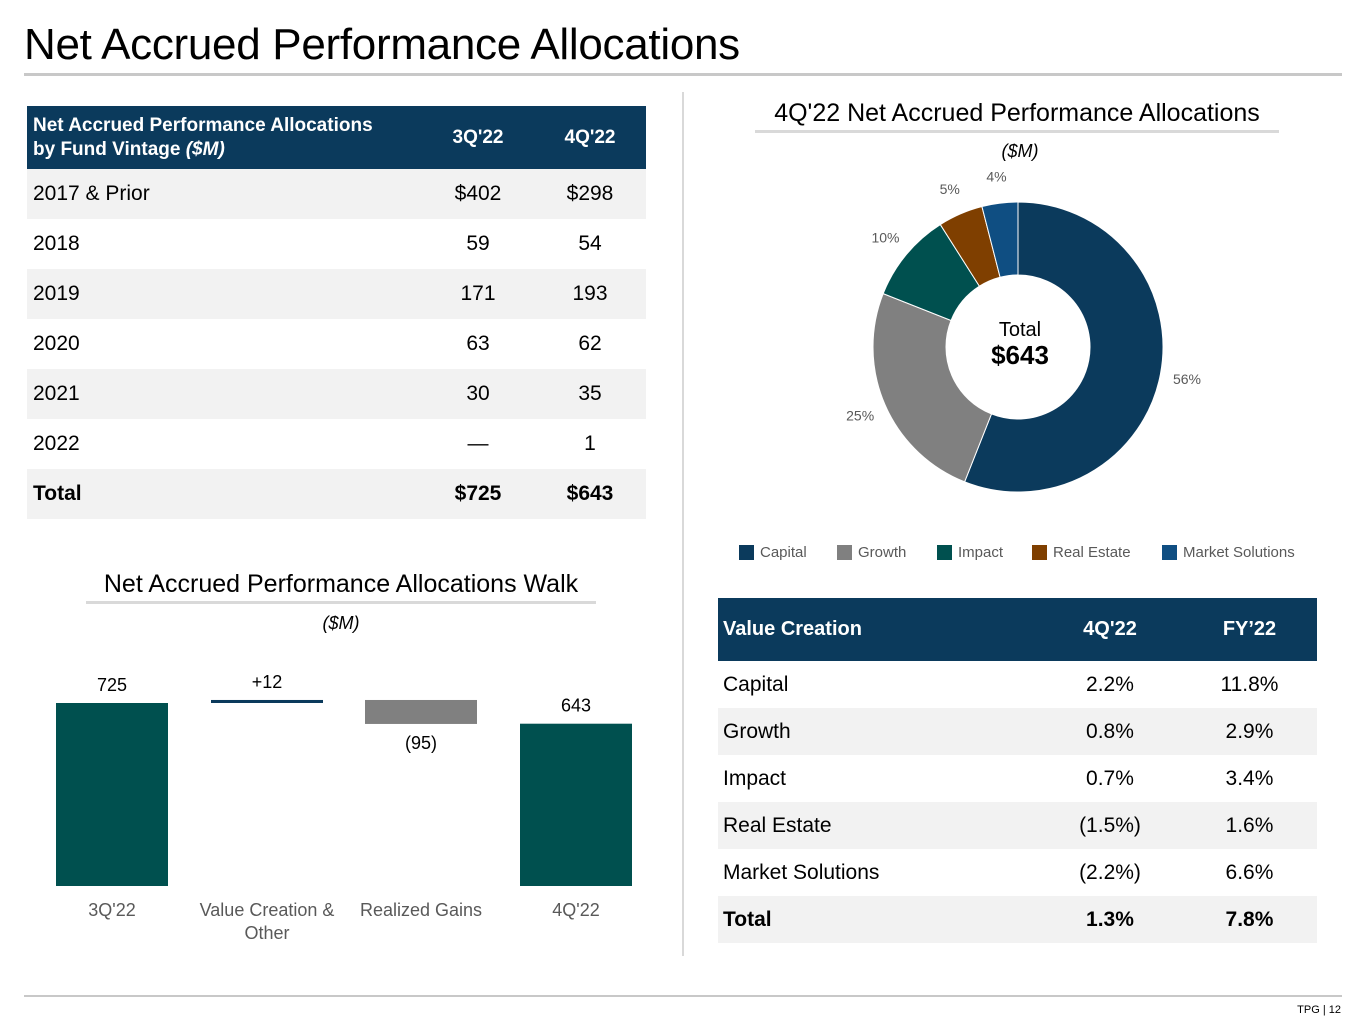 The width and height of the screenshot is (1365, 1024). What do you see at coordinates (1110, 629) in the screenshot?
I see `vc-col-4q22: 4Q'22` at bounding box center [1110, 629].